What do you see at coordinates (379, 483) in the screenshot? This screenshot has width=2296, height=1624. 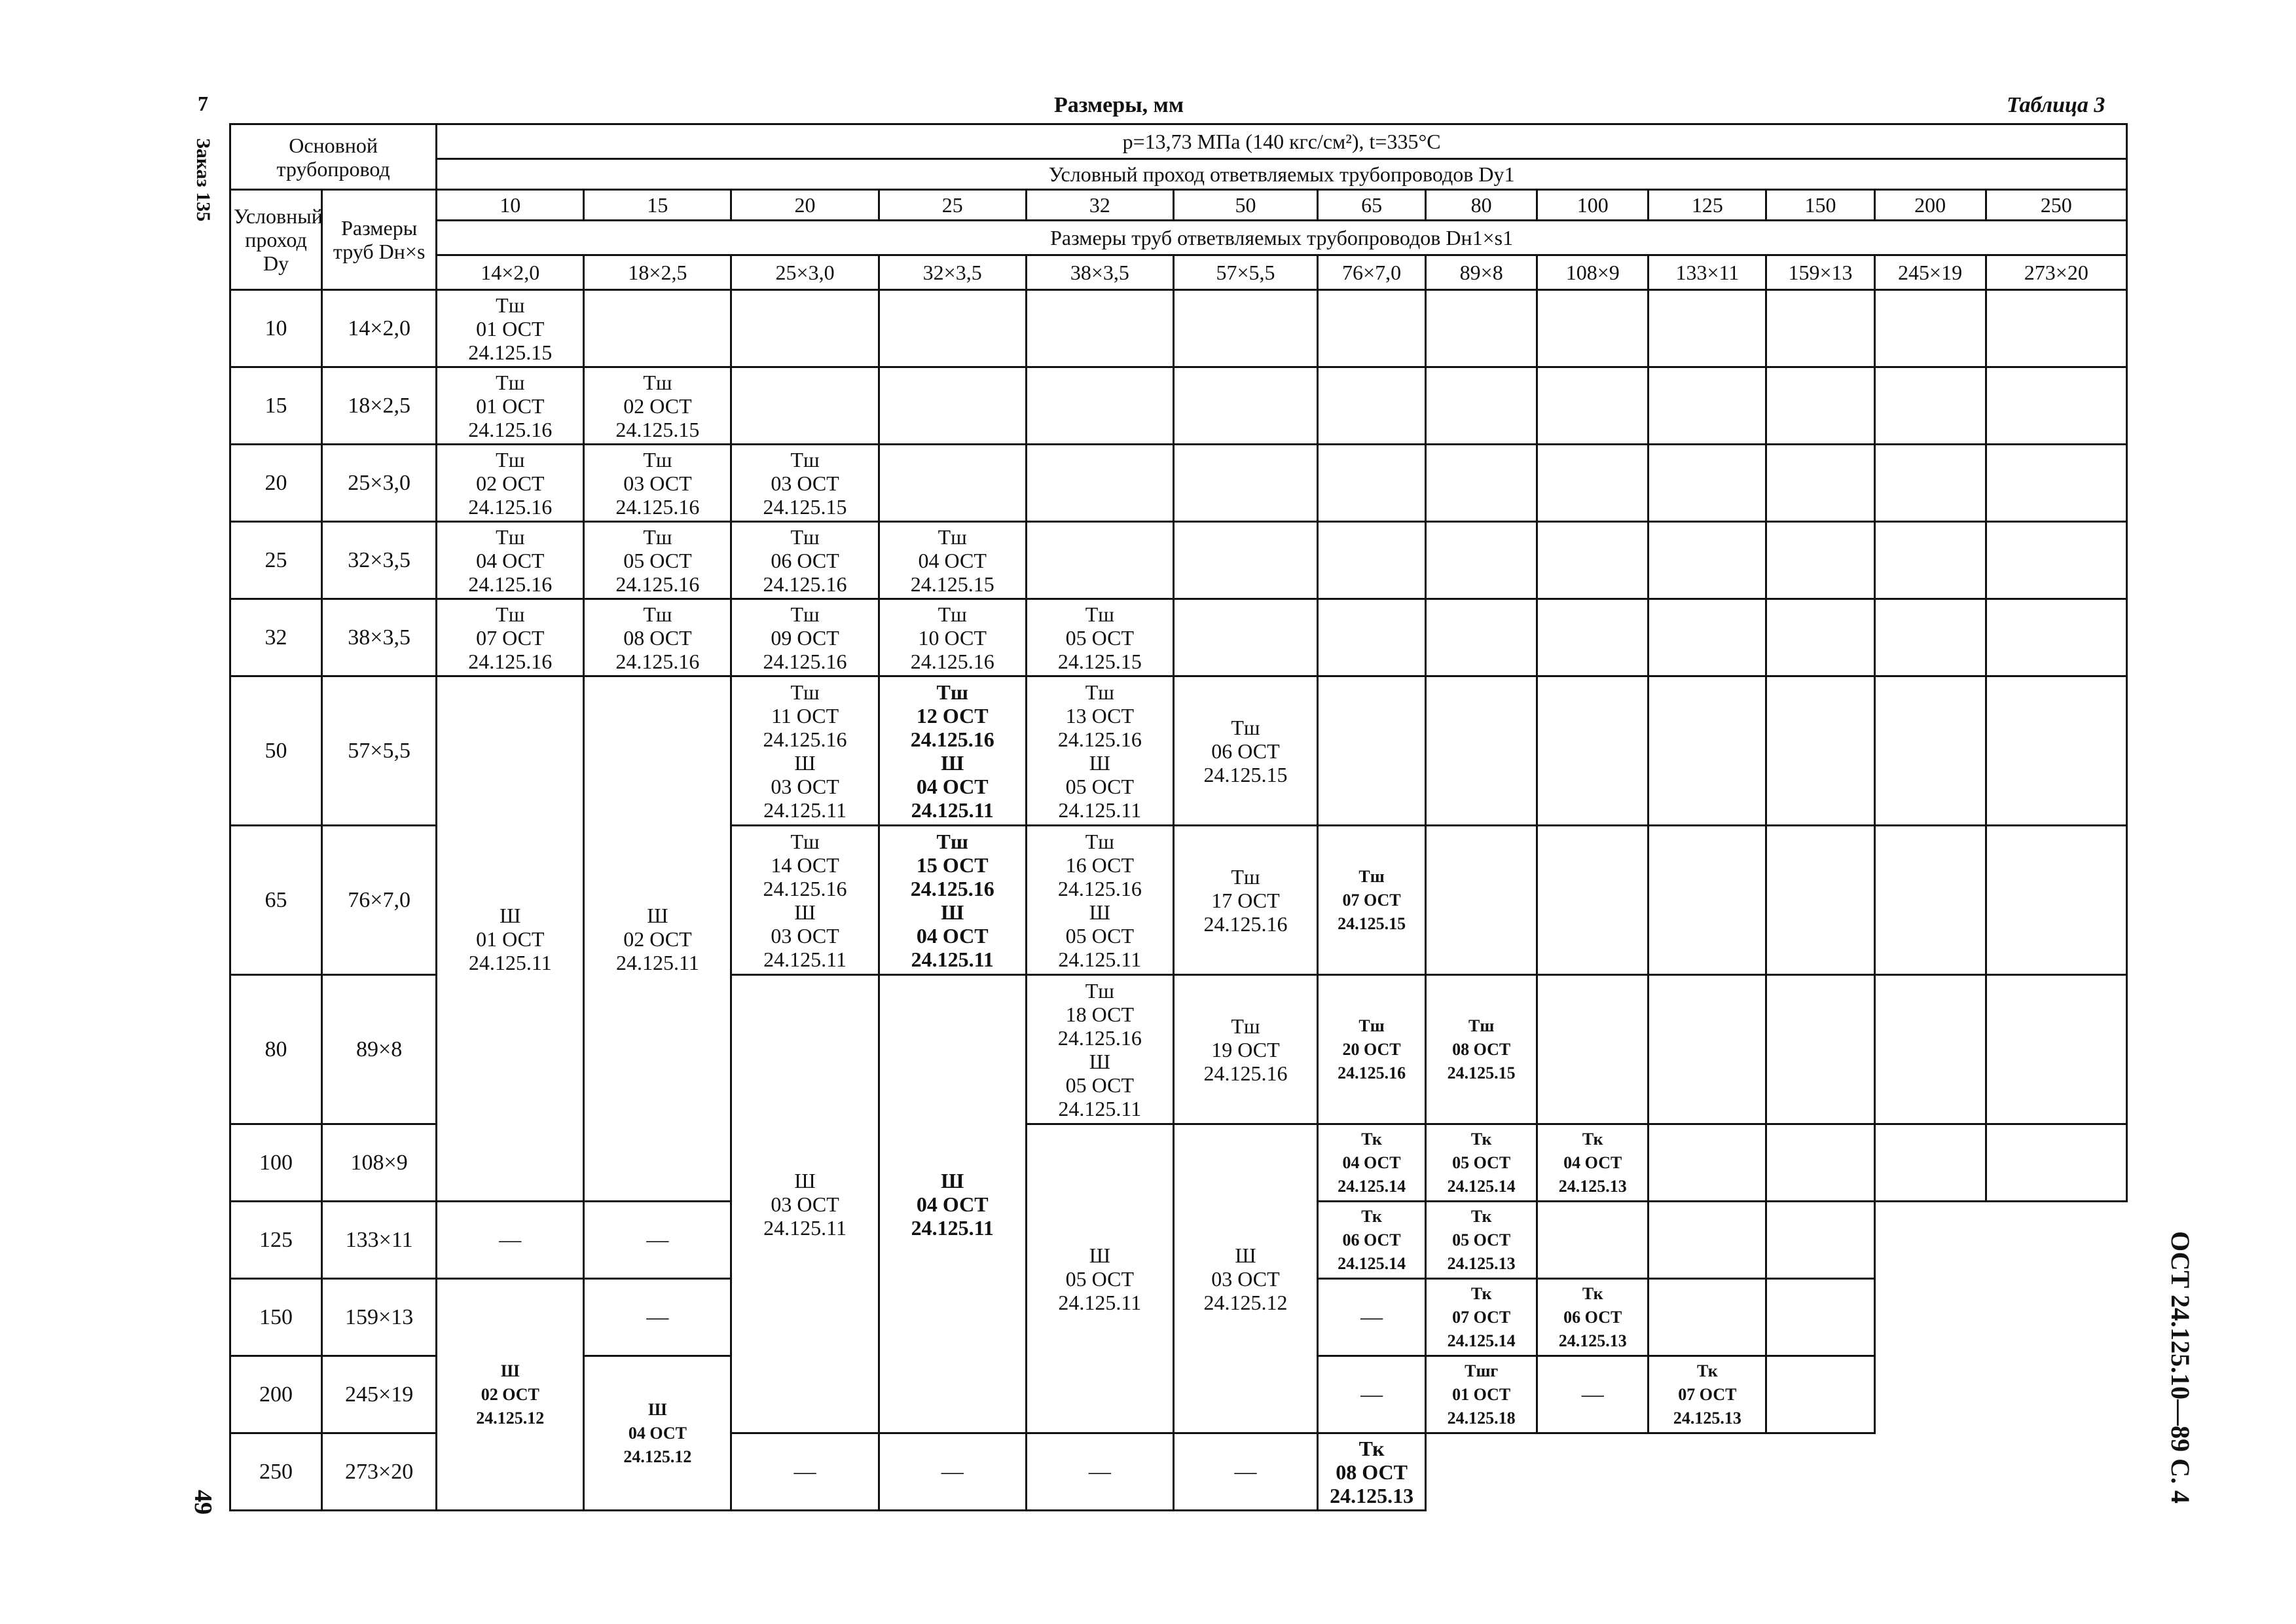 I see `row-size: 25×3,0` at bounding box center [379, 483].